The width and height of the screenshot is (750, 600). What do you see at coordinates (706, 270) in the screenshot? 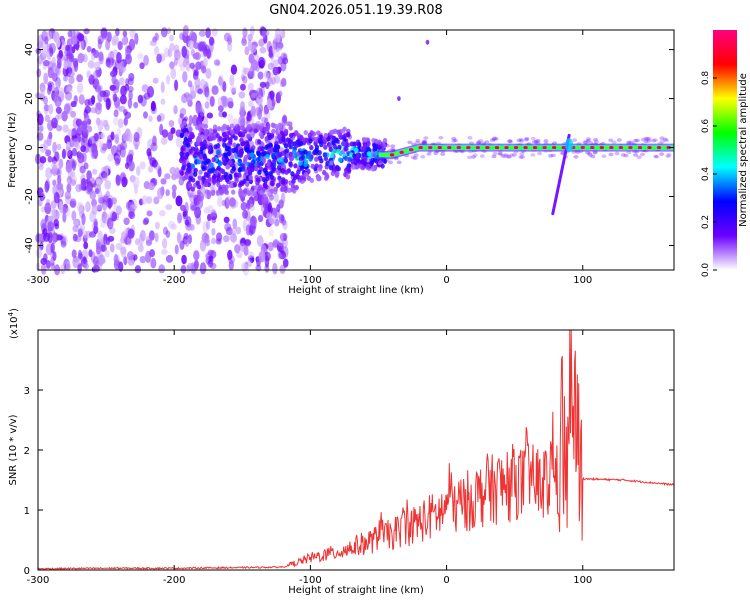
I see `colorbar-tick-label: 0.0` at bounding box center [706, 270].